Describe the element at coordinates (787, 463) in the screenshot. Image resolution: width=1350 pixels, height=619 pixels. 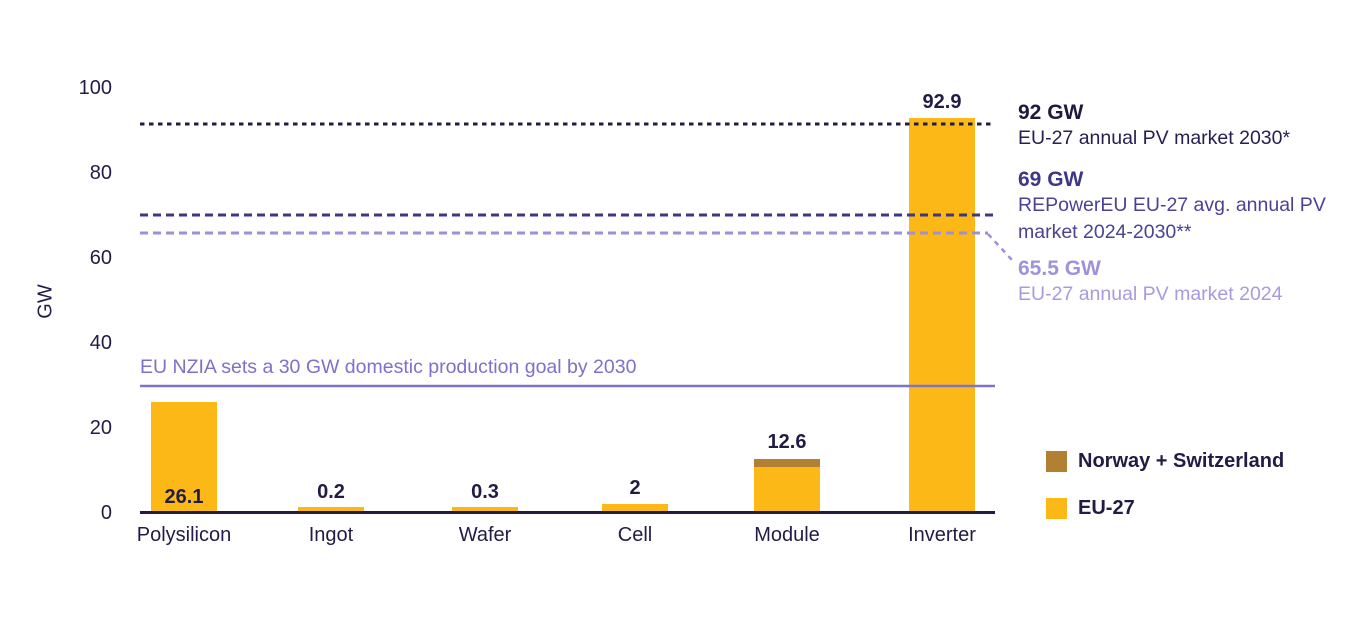
I see `bar-module-norway-switzerland-segment` at that location.